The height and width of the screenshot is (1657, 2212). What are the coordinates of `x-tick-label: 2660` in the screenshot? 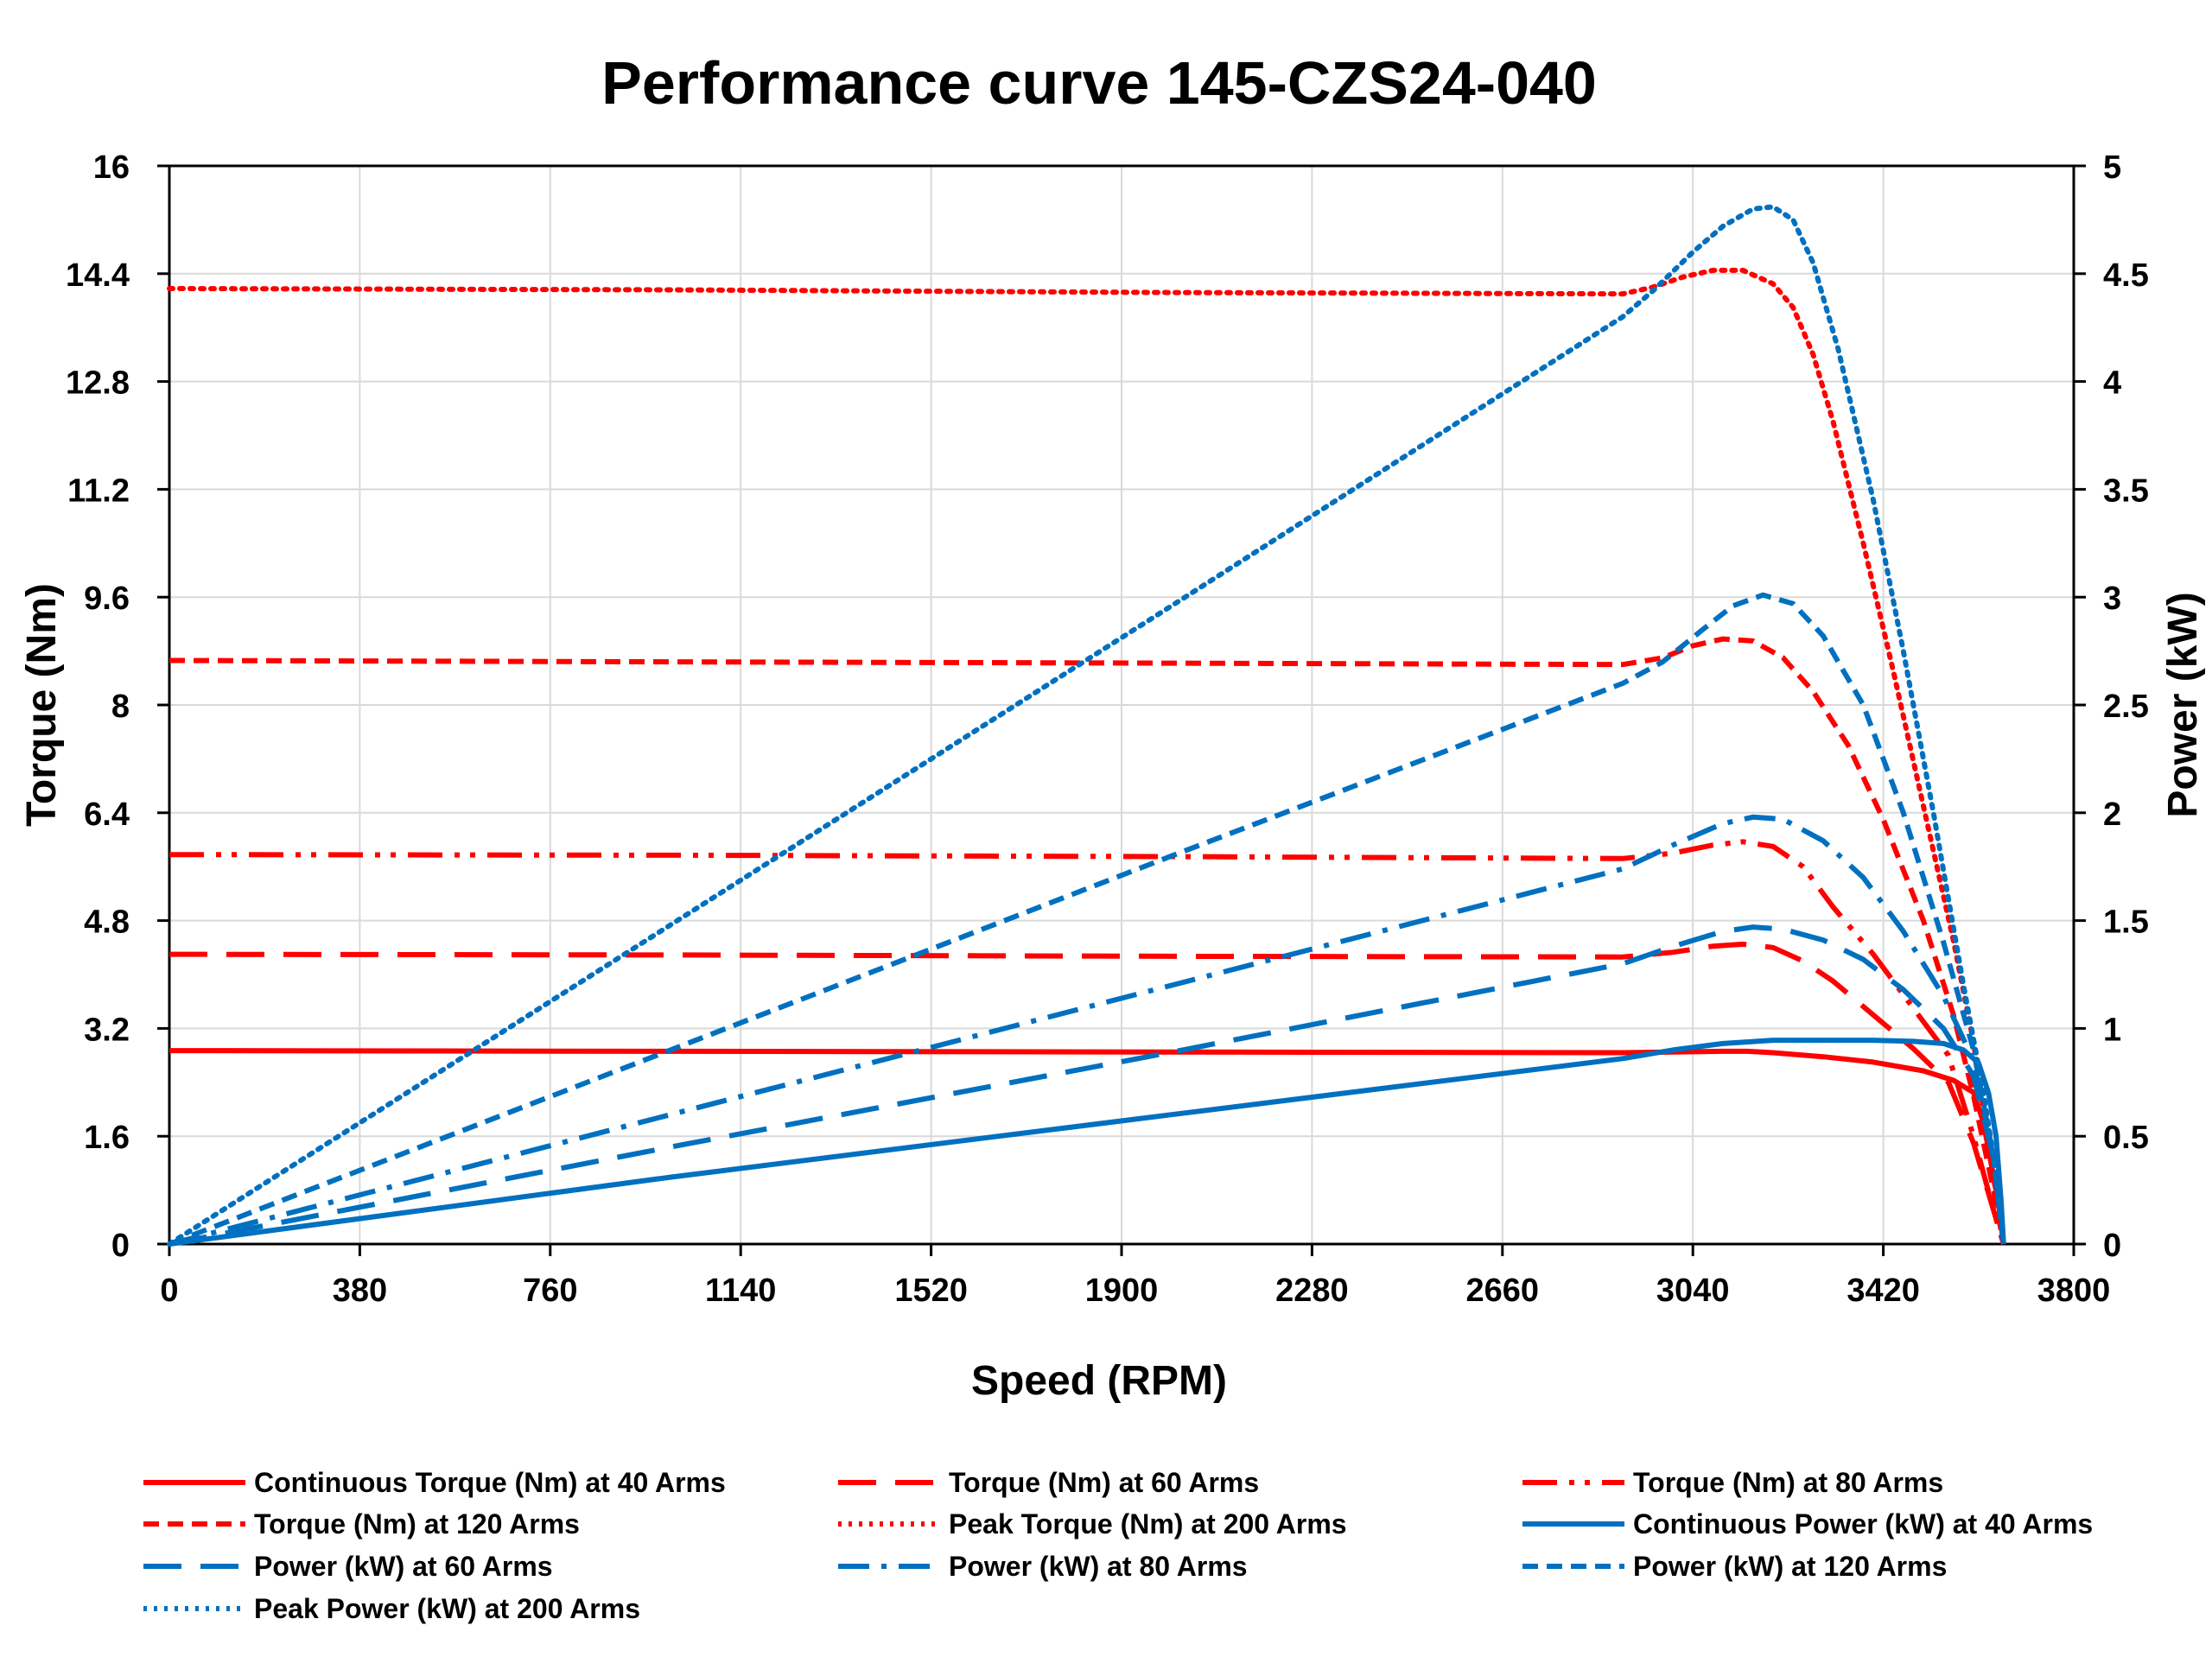 It's located at (1503, 1291).